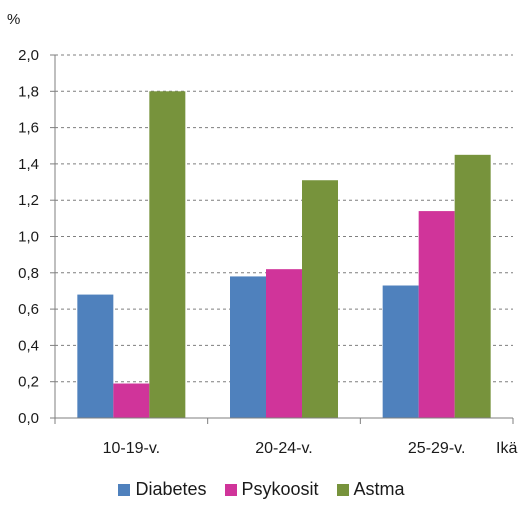 This screenshot has height=505, width=523. Describe the element at coordinates (28, 418) in the screenshot. I see `y-tick-label: 0,0` at that location.